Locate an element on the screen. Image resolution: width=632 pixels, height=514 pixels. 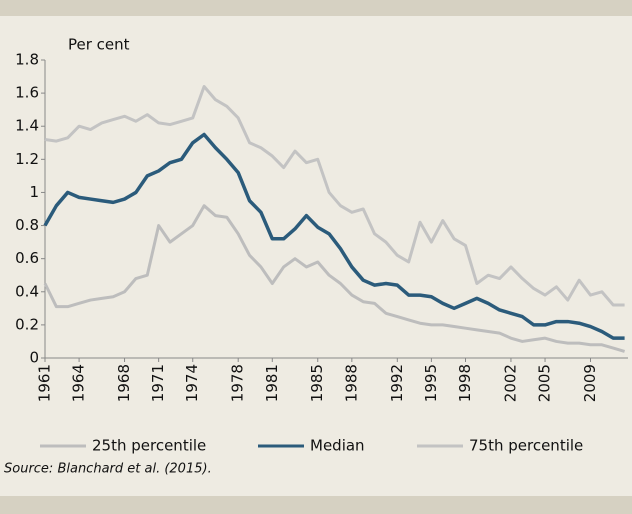
y-tick-label: 0.2 is located at coordinates (27, 324).